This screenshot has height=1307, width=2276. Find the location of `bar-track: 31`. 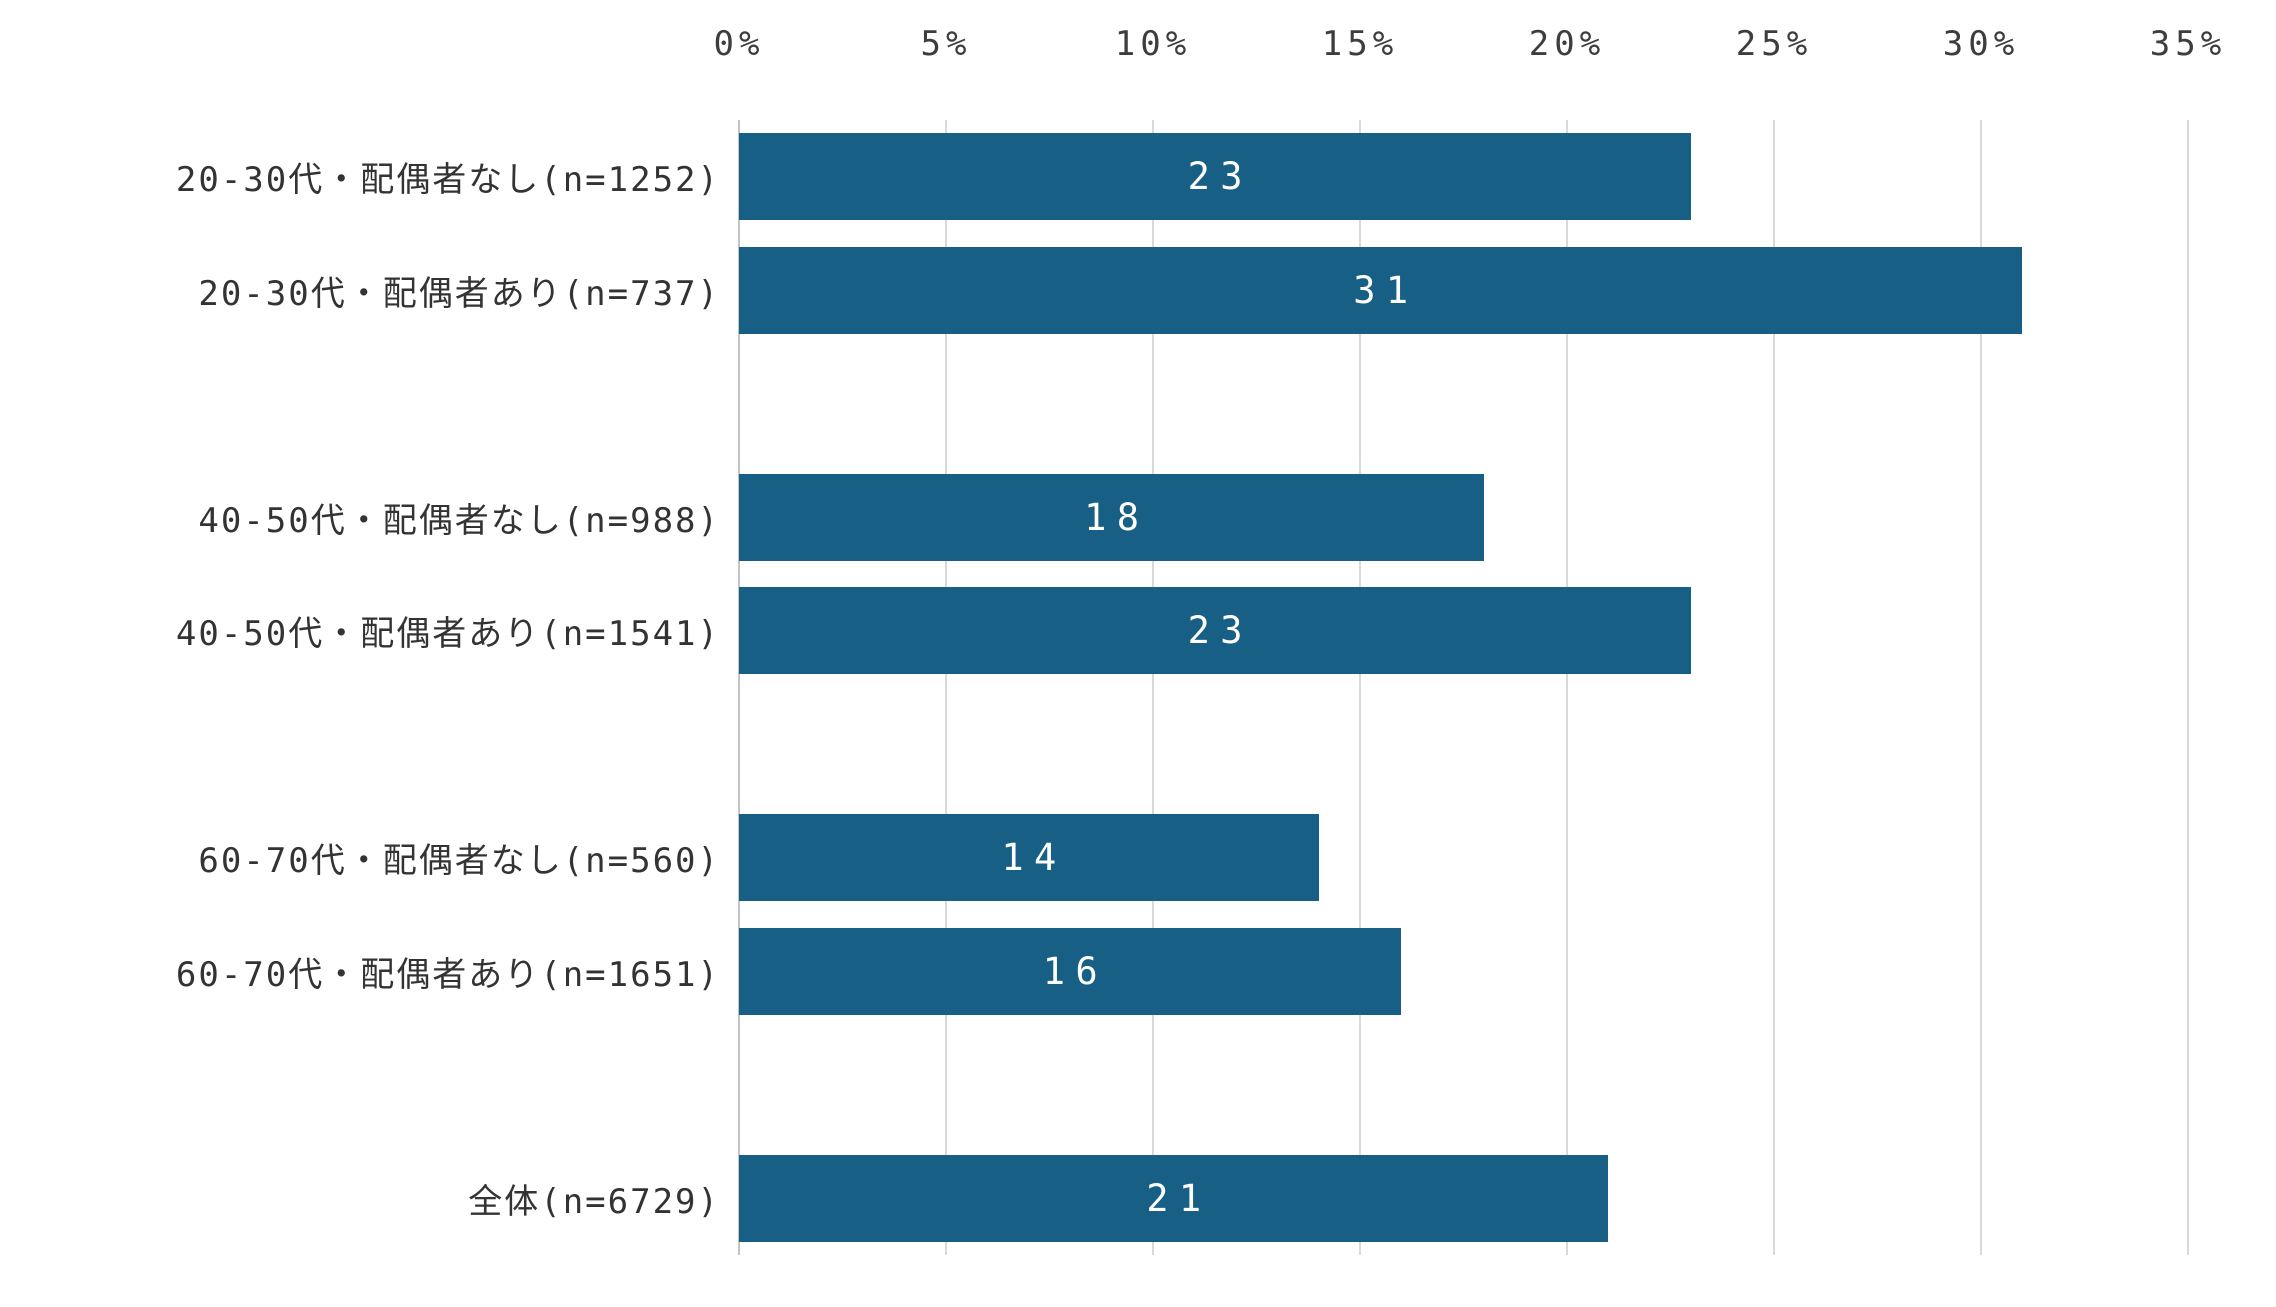

bar-track: 31 is located at coordinates (1463, 291).